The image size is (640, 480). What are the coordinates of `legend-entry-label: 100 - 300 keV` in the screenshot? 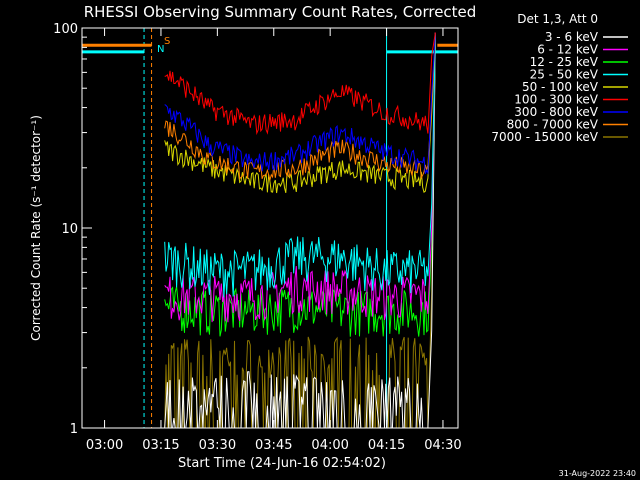 It's located at (556, 100).